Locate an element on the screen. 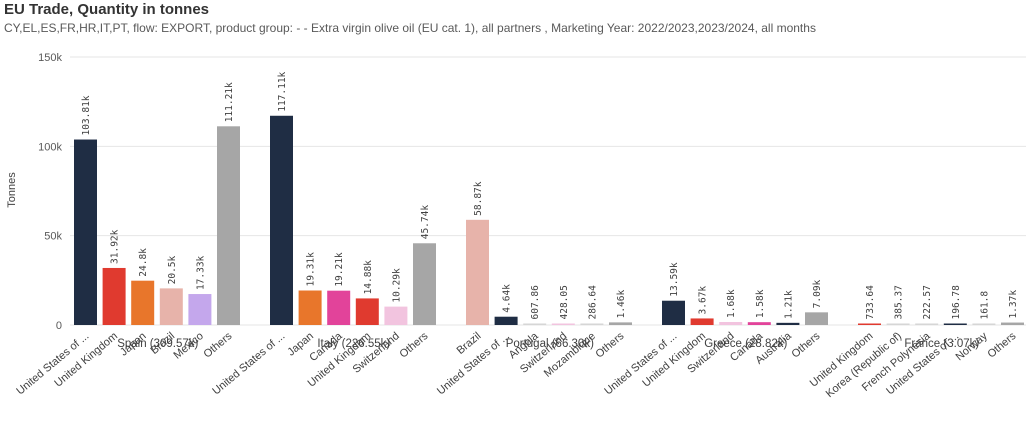  data-label: 428.05 is located at coordinates (564, 302).